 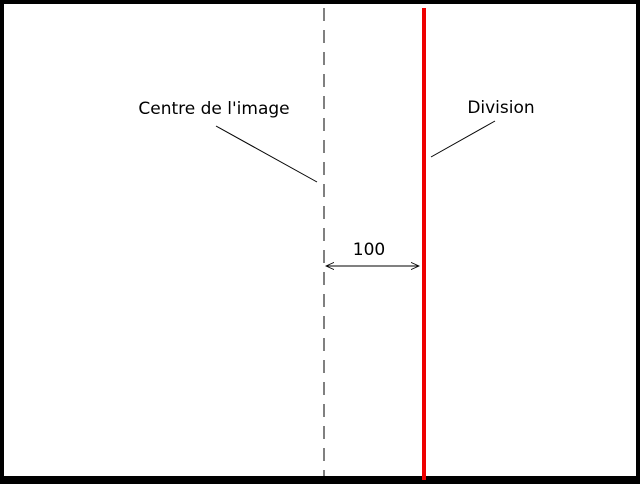 I want to click on centre-label: Centre de l'image, so click(x=213, y=109).